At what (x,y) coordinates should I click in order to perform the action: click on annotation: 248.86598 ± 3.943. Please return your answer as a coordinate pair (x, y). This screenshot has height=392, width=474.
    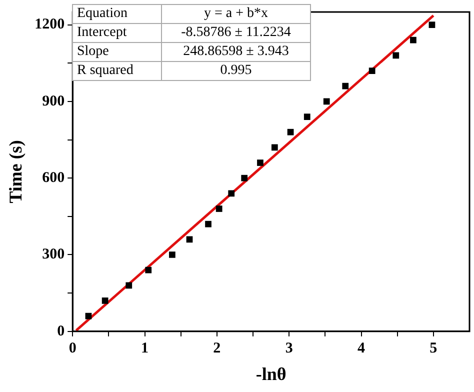
    Looking at the image, I should click on (236, 52).